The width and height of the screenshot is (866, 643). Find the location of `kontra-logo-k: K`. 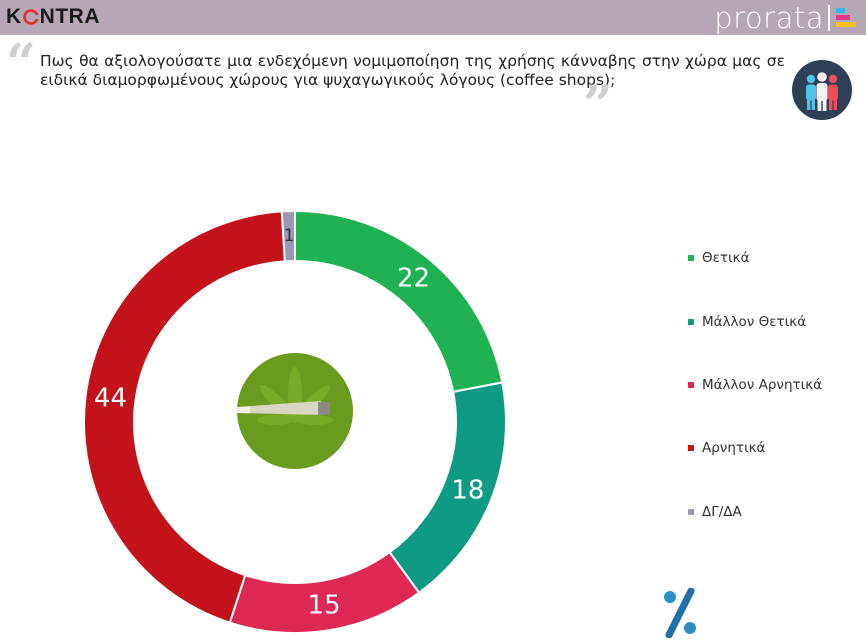

kontra-logo-k: K is located at coordinates (14, 16).